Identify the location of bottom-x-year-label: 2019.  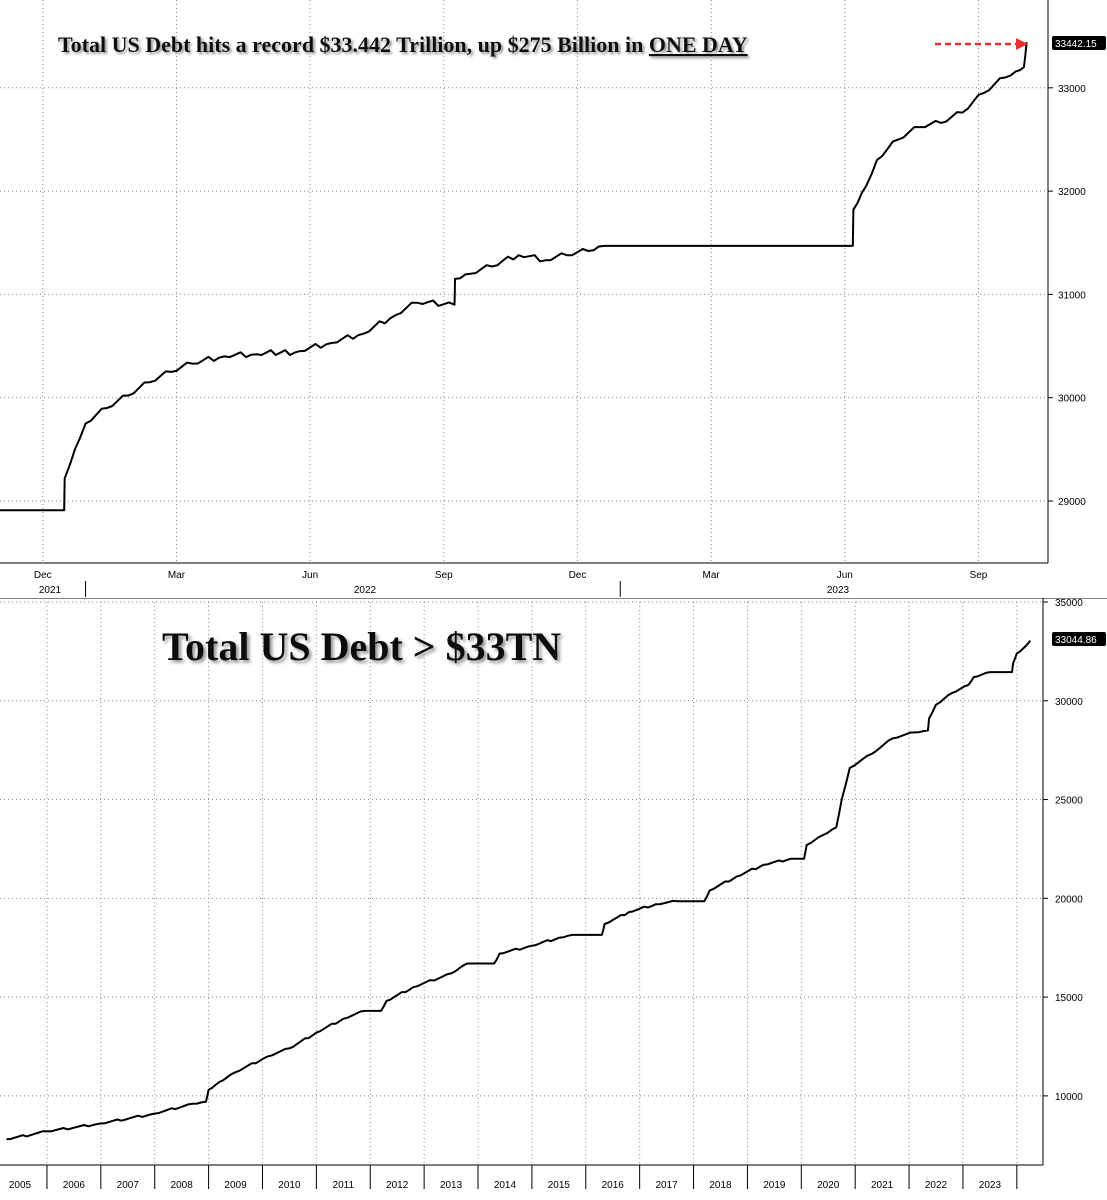
(774, 1185).